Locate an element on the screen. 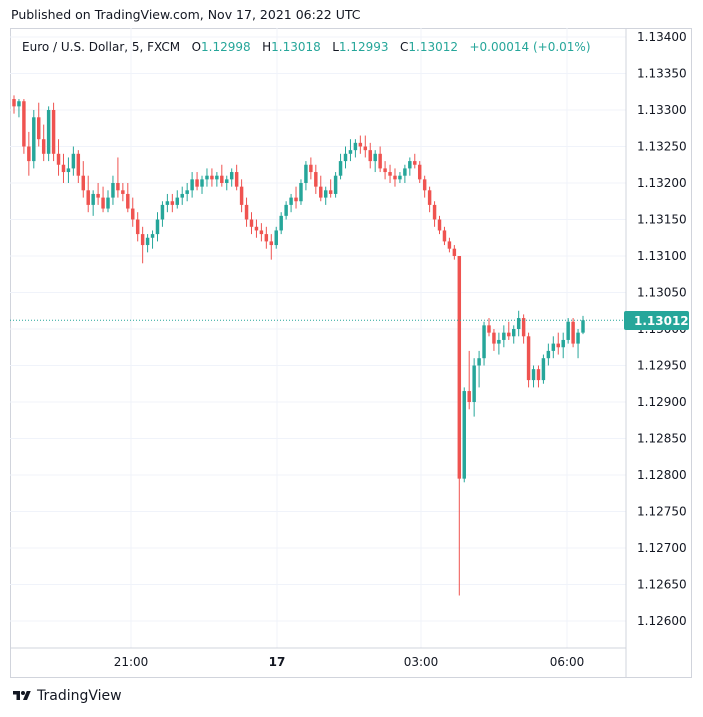  price-tick-label: 1.13100 is located at coordinates (662, 256).